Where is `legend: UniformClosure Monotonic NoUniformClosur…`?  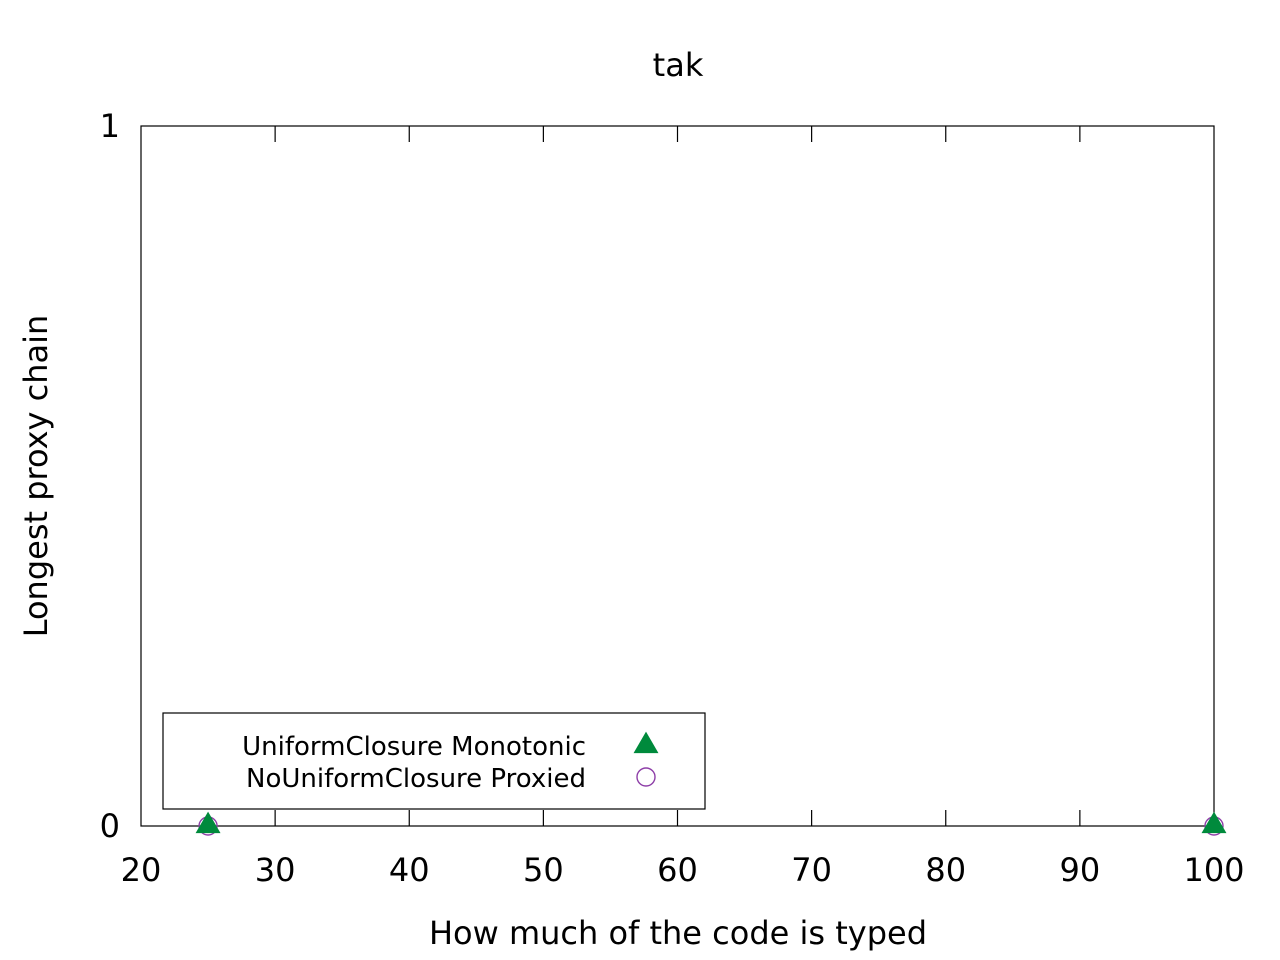 legend: UniformClosure Monotonic NoUniformClosur… is located at coordinates (434, 761).